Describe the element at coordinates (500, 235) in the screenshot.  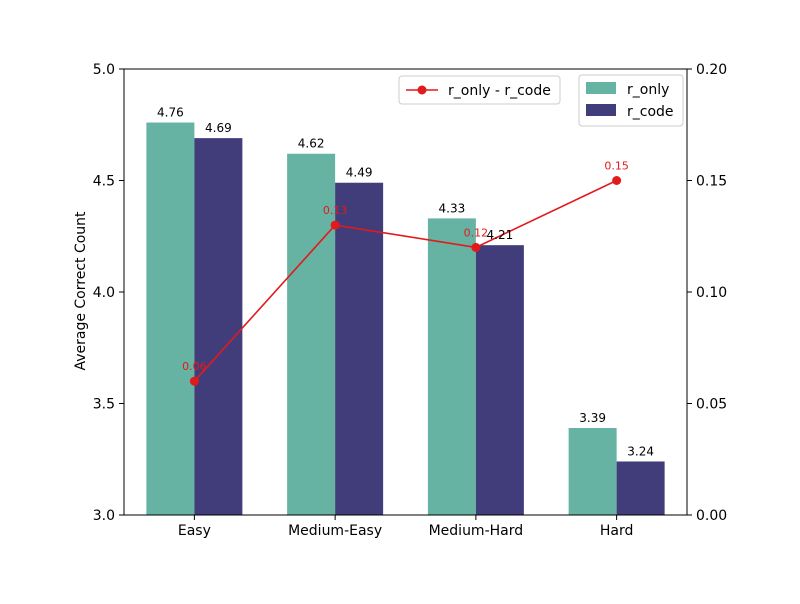
I see `bar-value-label: 4.21` at that location.